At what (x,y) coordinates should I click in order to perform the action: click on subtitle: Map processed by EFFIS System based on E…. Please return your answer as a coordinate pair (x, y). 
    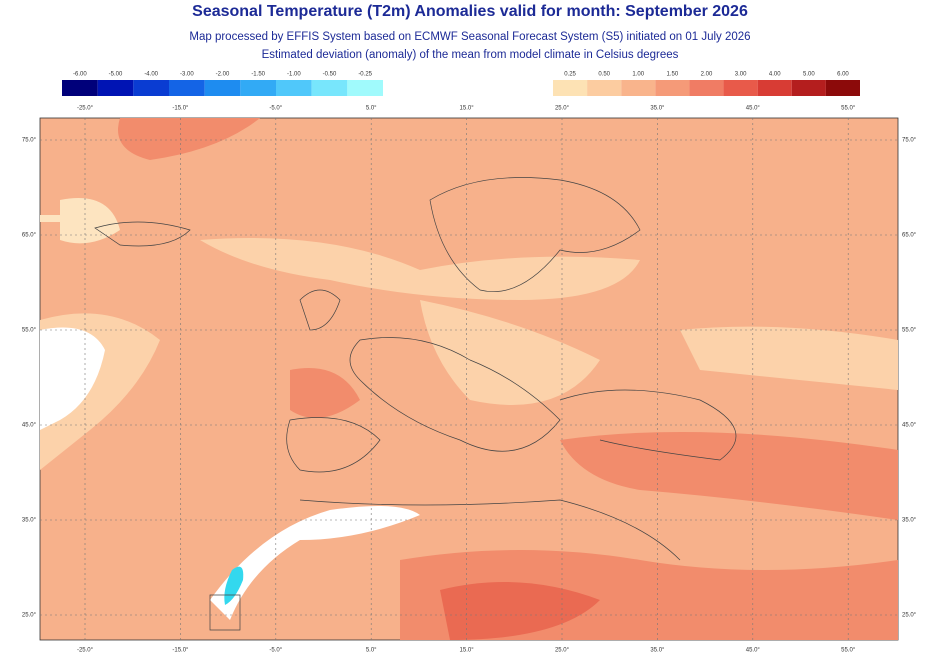
    Looking at the image, I should click on (469, 37).